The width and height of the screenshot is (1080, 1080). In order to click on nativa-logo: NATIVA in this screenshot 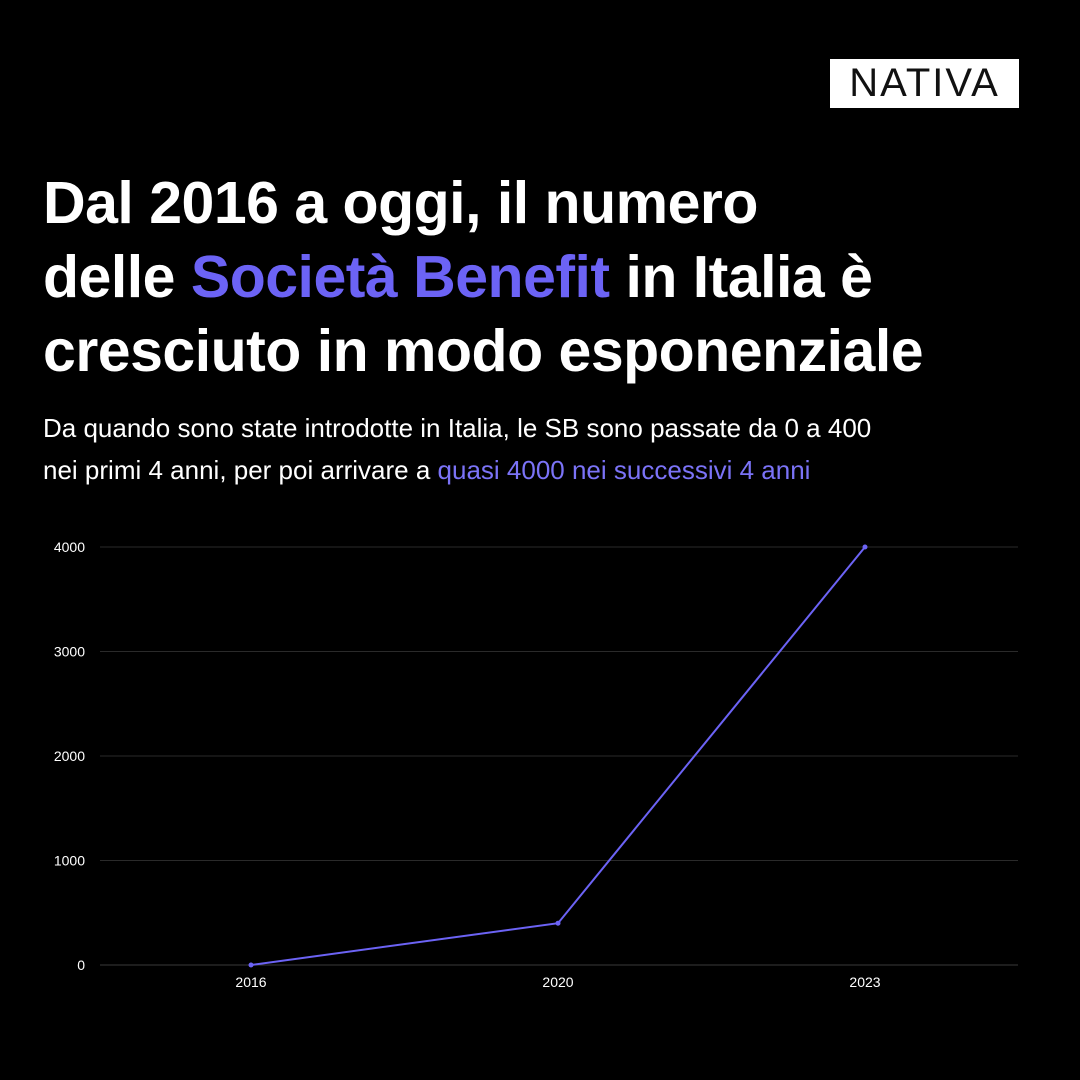, I will do `click(924, 83)`.